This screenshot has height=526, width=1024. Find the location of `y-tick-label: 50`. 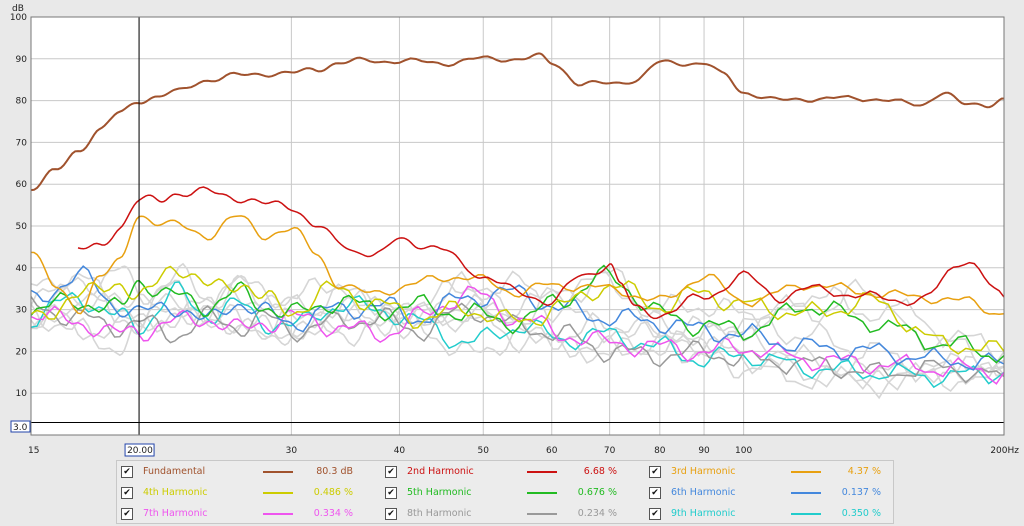

y-tick-label: 50 is located at coordinates (22, 227).